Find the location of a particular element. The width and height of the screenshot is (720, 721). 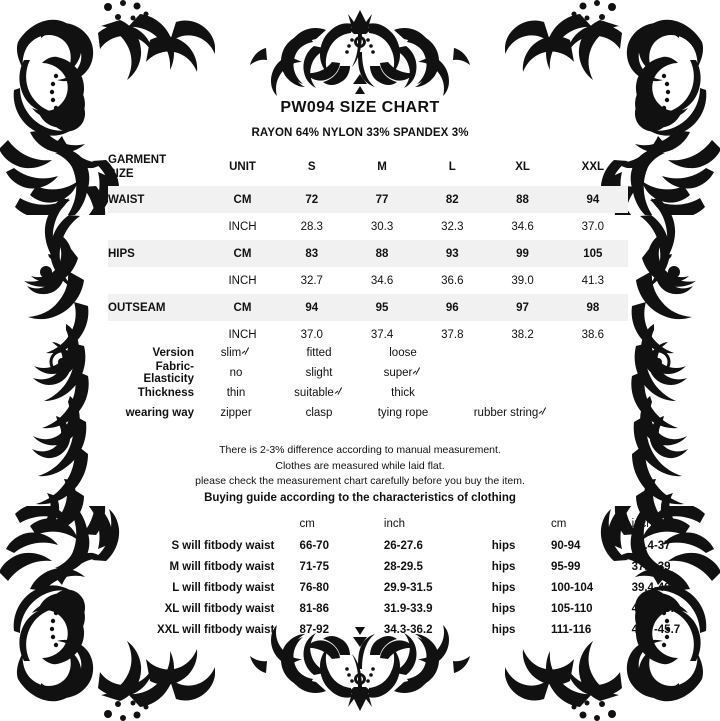

option-text: thin is located at coordinates (236, 393).